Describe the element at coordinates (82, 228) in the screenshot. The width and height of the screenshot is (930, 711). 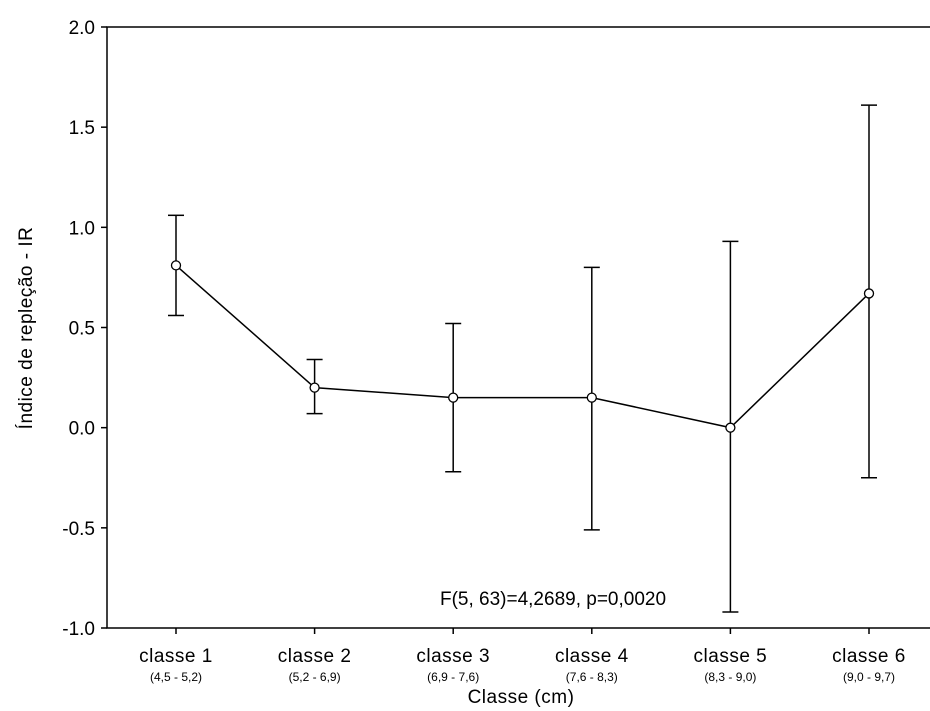
I see `y-tick-label: 1.0` at that location.